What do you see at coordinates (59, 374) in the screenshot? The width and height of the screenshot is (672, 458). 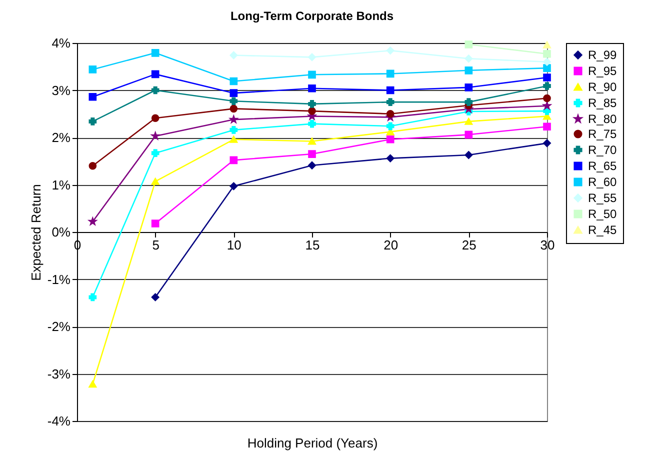 I see `y-tick-label: -3%` at bounding box center [59, 374].